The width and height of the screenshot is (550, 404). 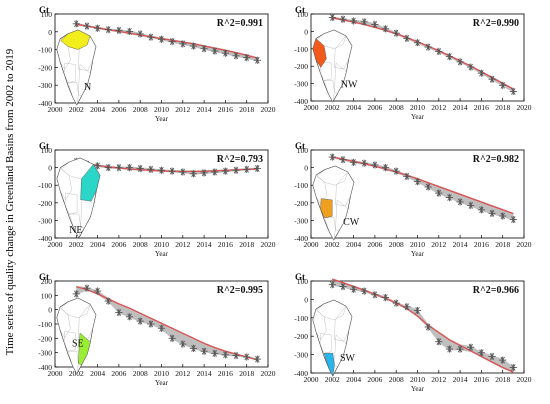 What do you see at coordinates (161, 373) in the screenshot?
I see `x-tick-label: 2010` at bounding box center [161, 373].